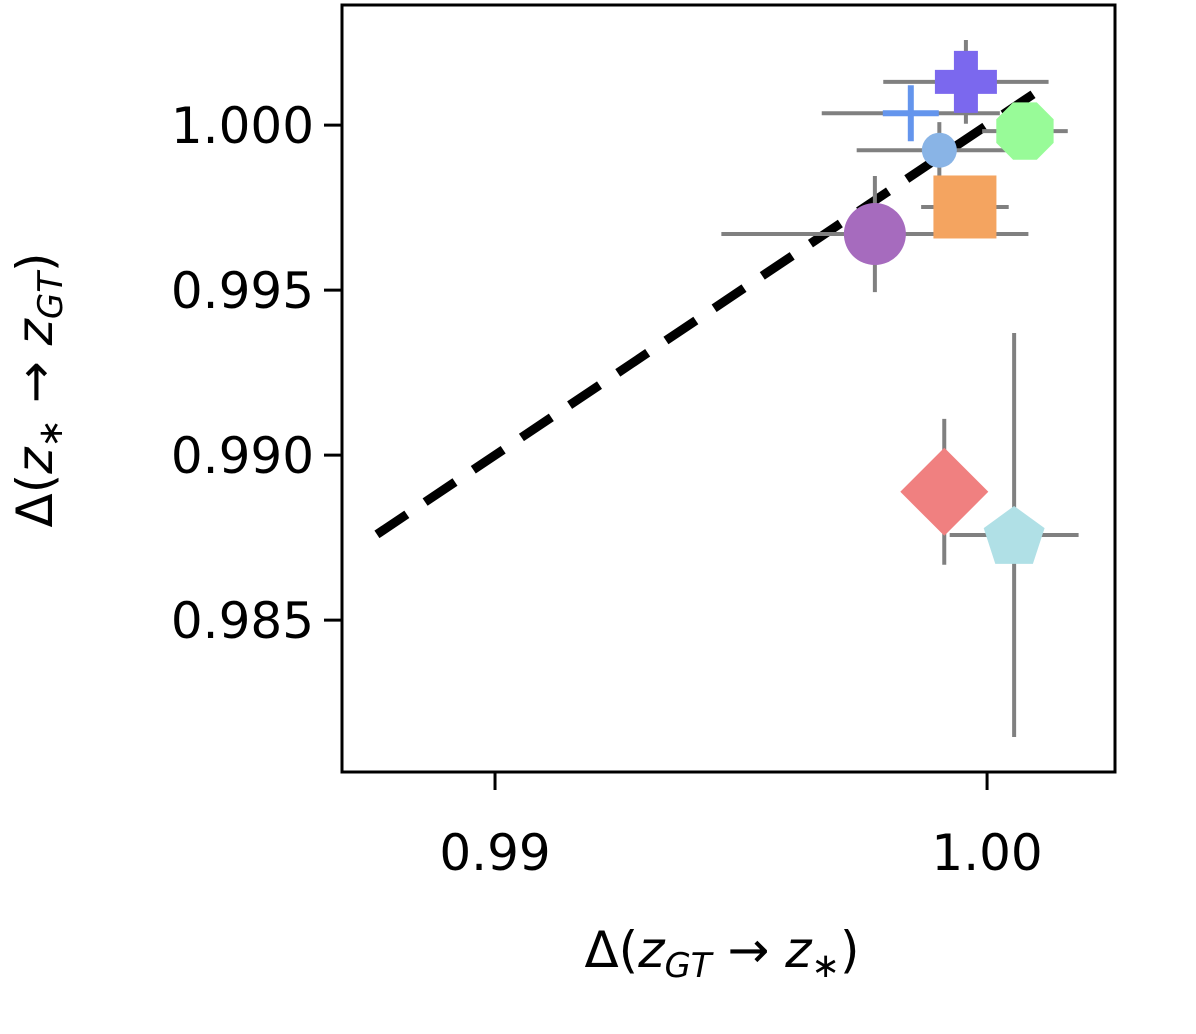 This screenshot has width=1196, height=1034. I want to click on data-points, so click(948, 307).